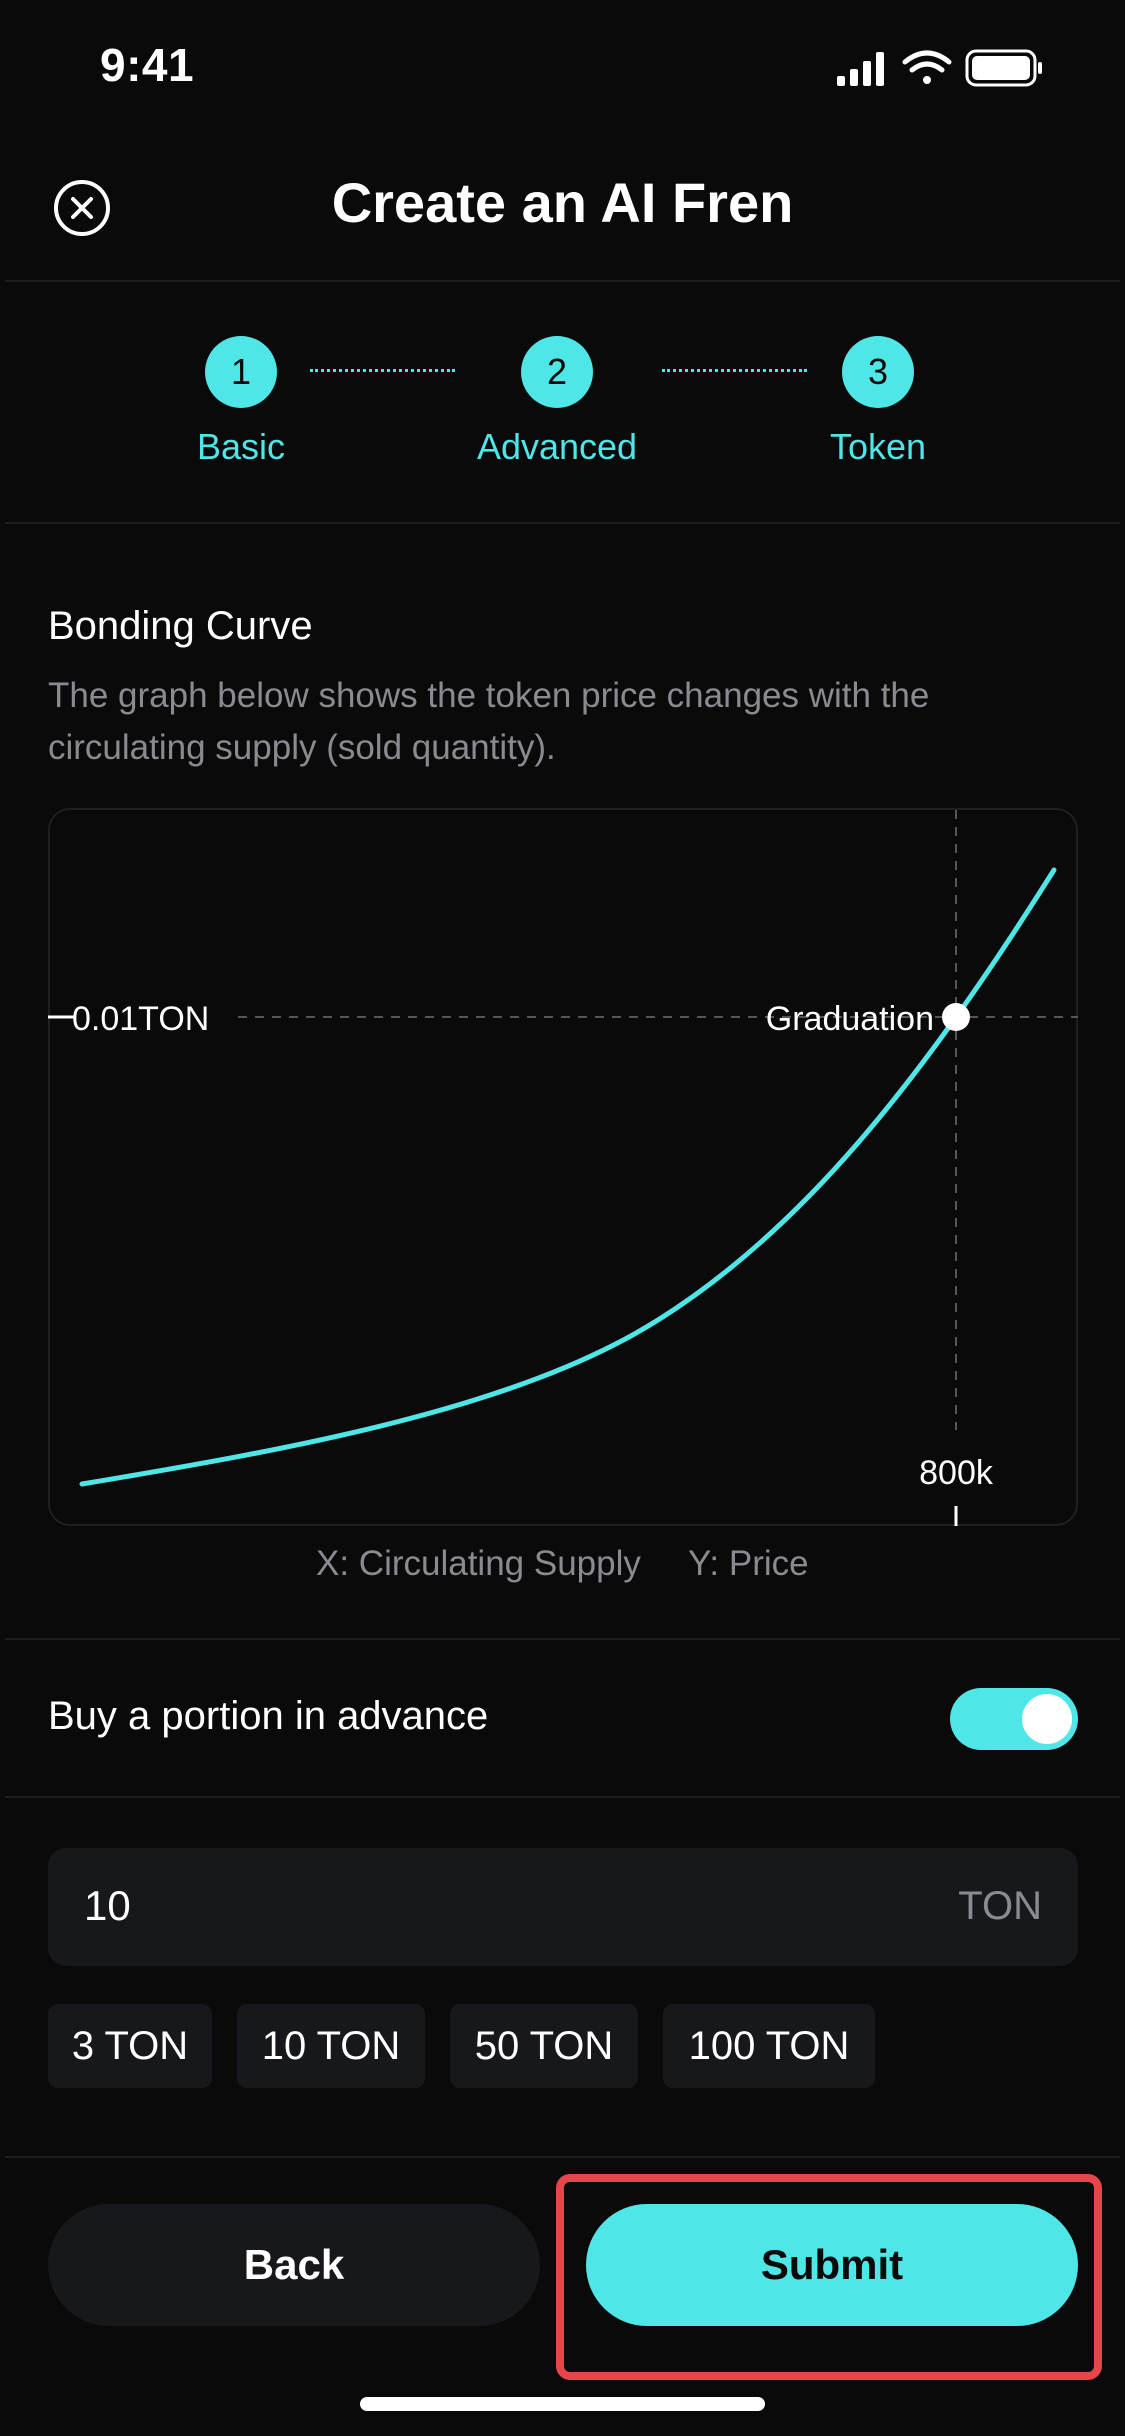 The height and width of the screenshot is (2436, 1125). What do you see at coordinates (180, 626) in the screenshot?
I see `bonding-curve-title: Bonding Curve` at bounding box center [180, 626].